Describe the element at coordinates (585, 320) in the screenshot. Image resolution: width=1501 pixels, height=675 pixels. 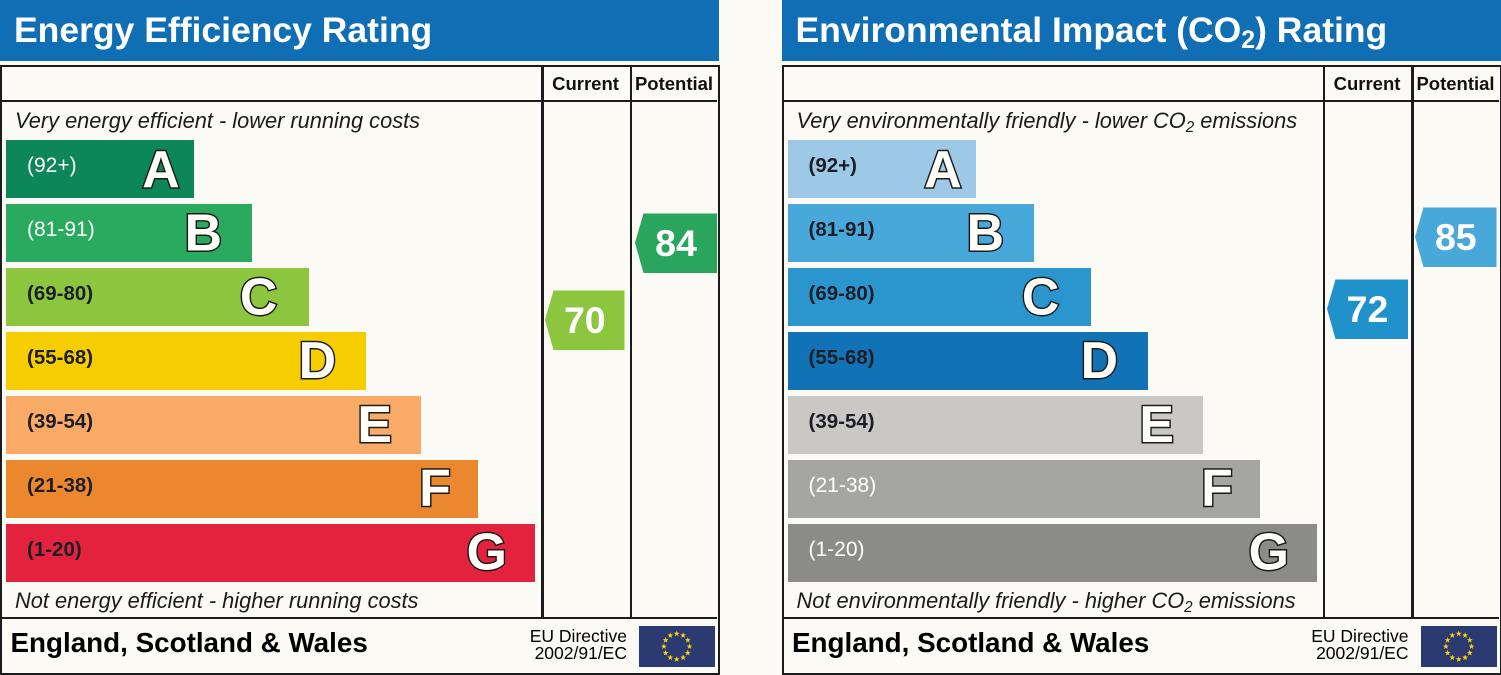
I see `svg-text: 70` at that location.